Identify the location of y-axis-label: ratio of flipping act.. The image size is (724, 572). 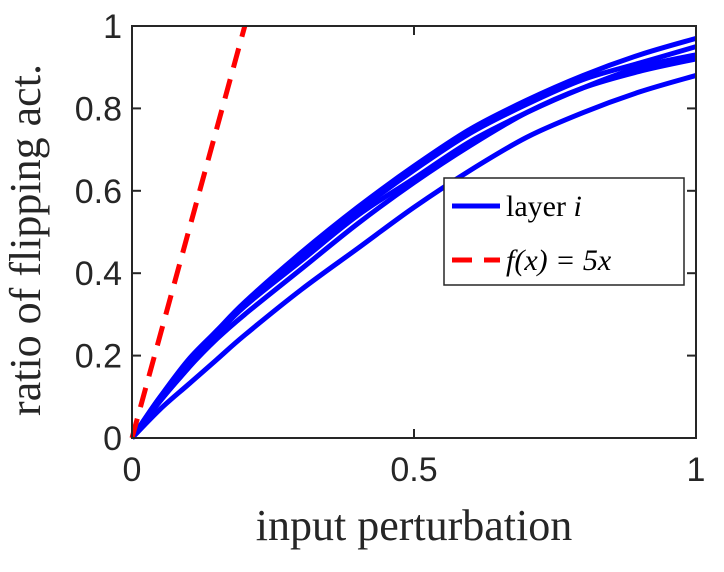
(25, 240).